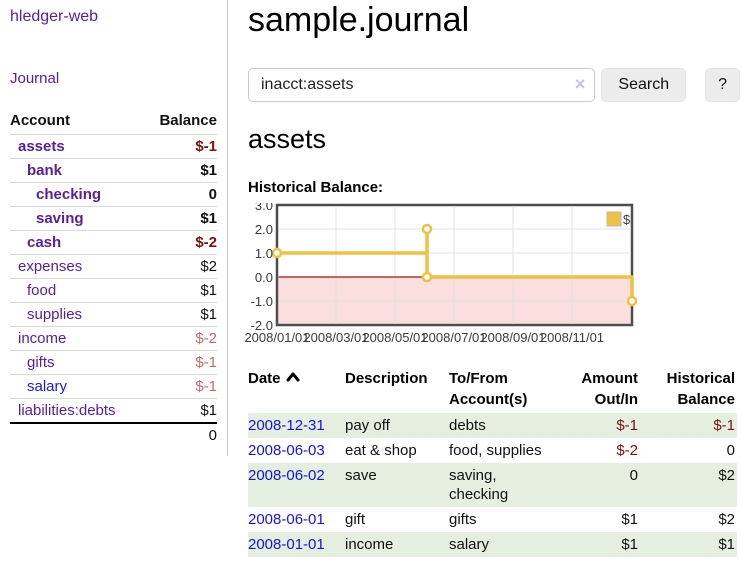 The height and width of the screenshot is (582, 742). Describe the element at coordinates (47, 386) in the screenshot. I see `account-link-salary: salary` at that location.